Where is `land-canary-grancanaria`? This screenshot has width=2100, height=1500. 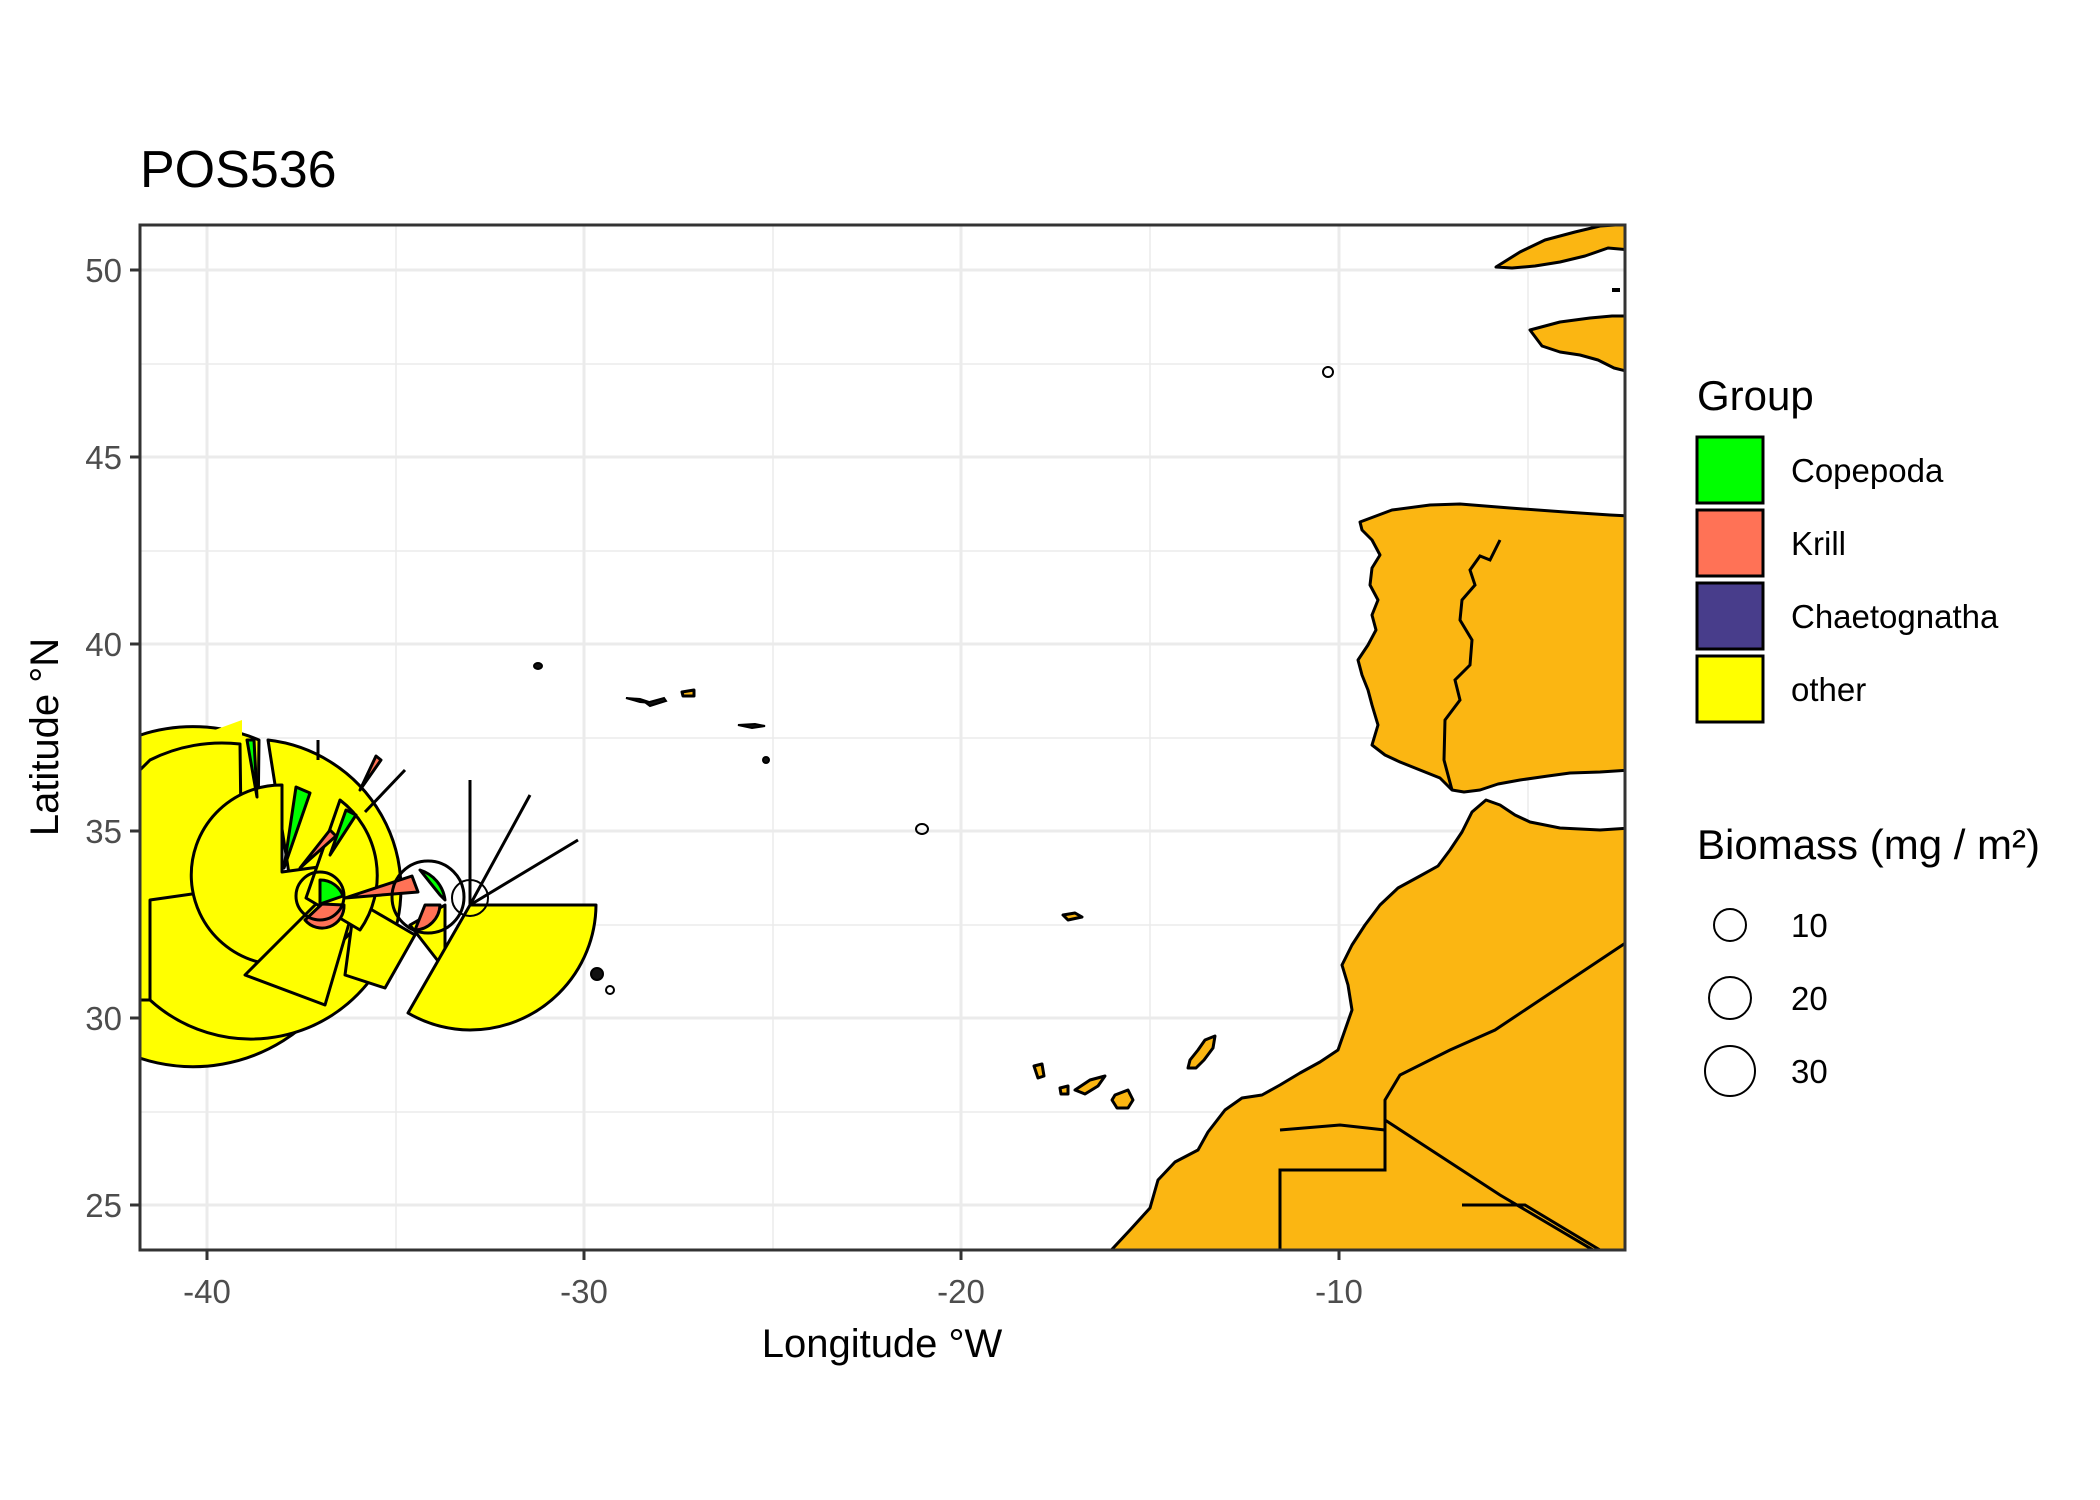
land-canary-grancanaria is located at coordinates (1122, 1099).